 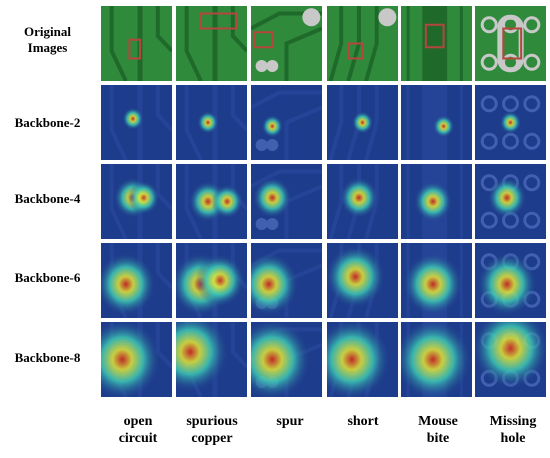 What do you see at coordinates (138, 430) in the screenshot?
I see `column-label-0: open circuit` at bounding box center [138, 430].